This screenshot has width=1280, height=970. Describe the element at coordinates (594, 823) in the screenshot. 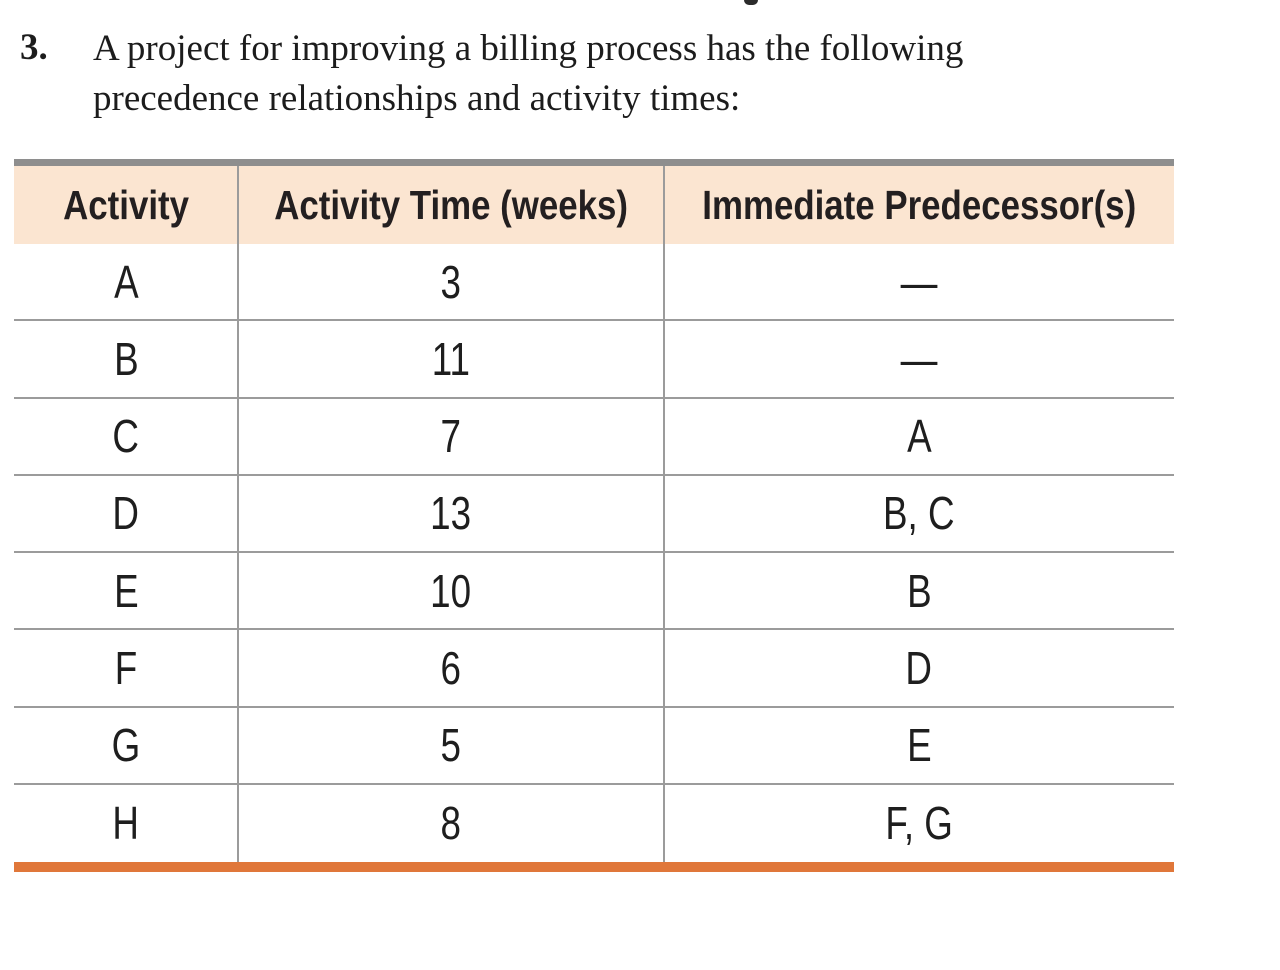

I see `table-row: H 8 F, G` at that location.